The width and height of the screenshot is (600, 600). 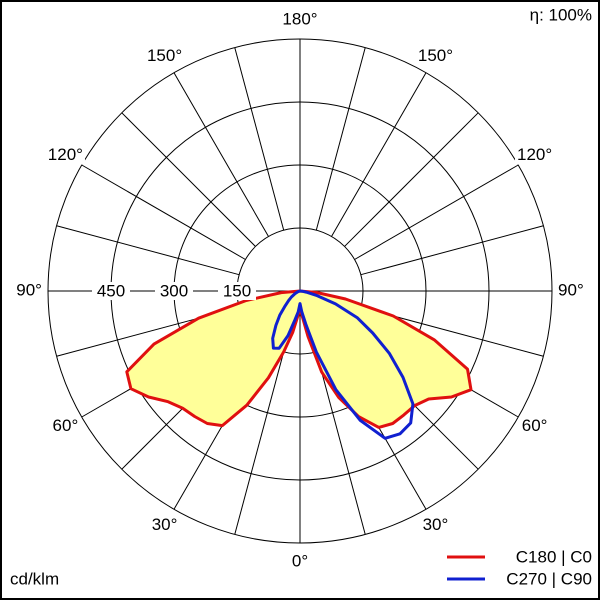 I want to click on r-tick-label: 450, so click(x=111, y=290).